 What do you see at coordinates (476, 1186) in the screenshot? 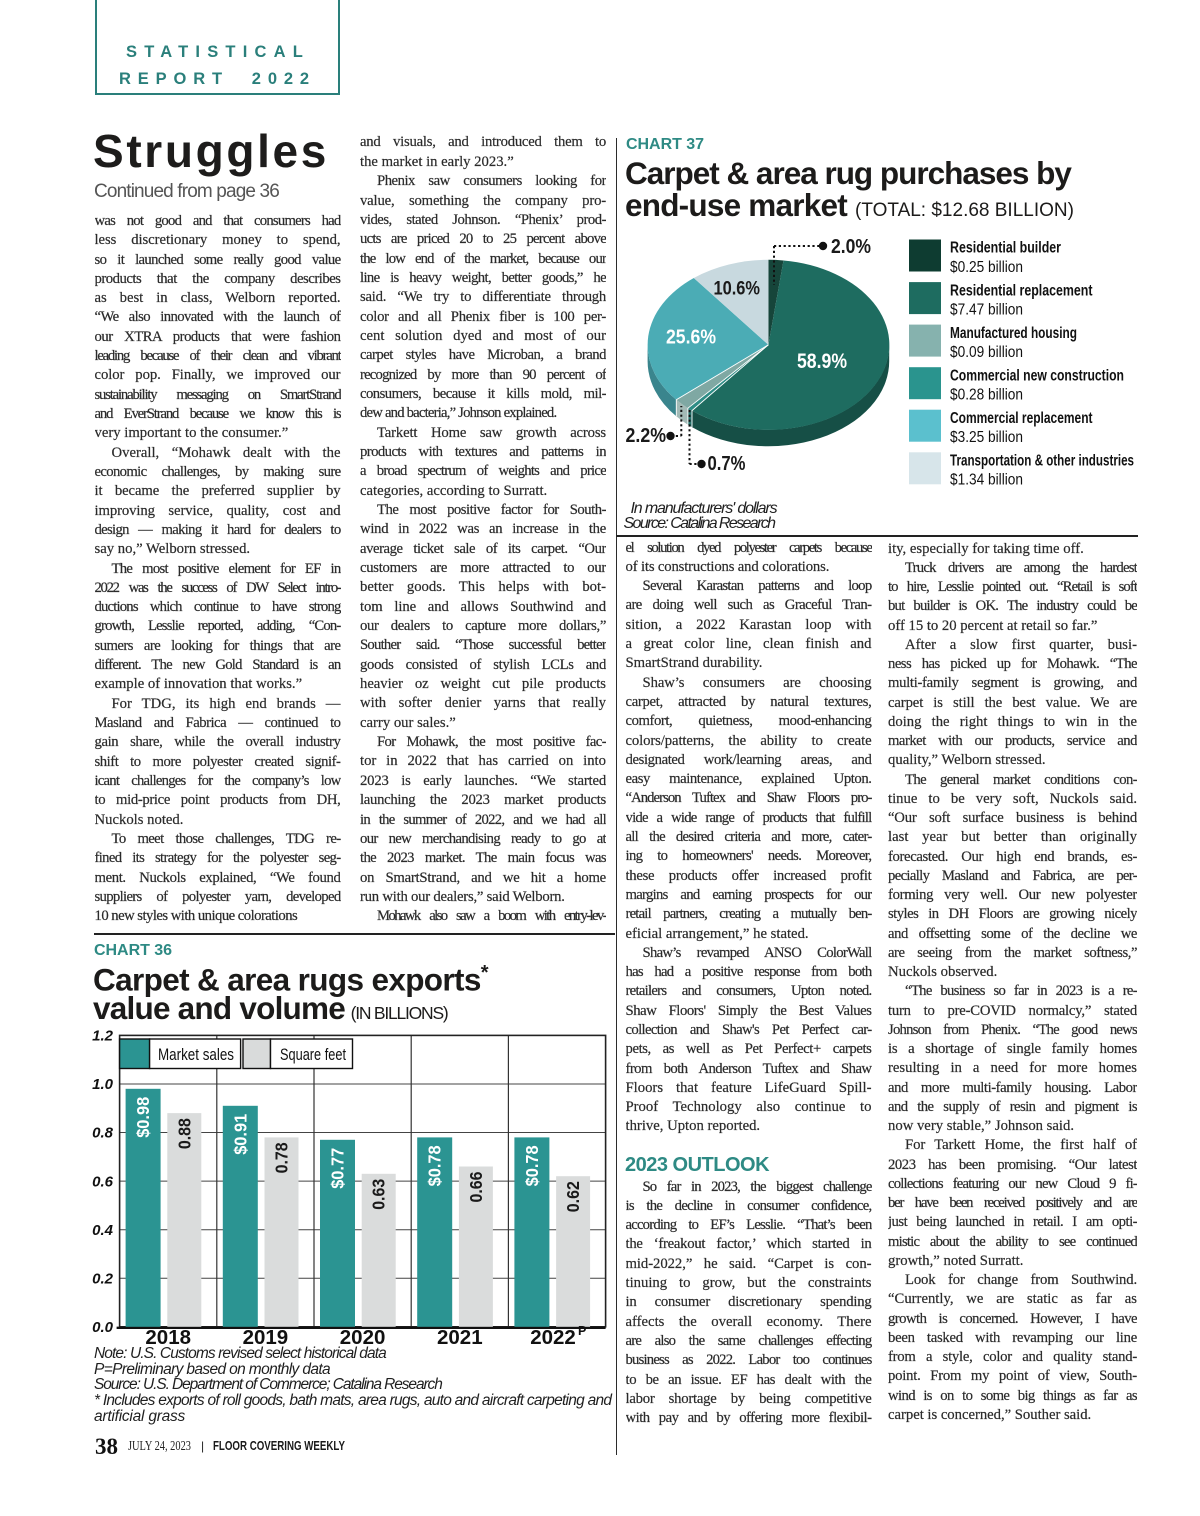
I see `svg-text: 0.66` at bounding box center [476, 1186].